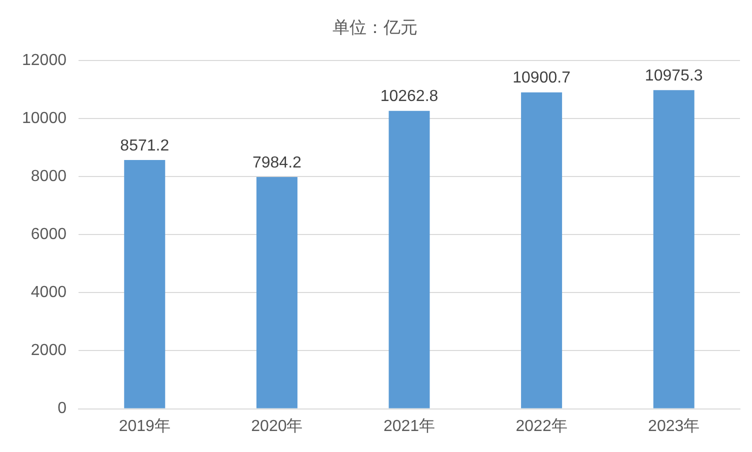 The height and width of the screenshot is (452, 752). I want to click on chart-title: 单位：亿元, so click(375, 27).